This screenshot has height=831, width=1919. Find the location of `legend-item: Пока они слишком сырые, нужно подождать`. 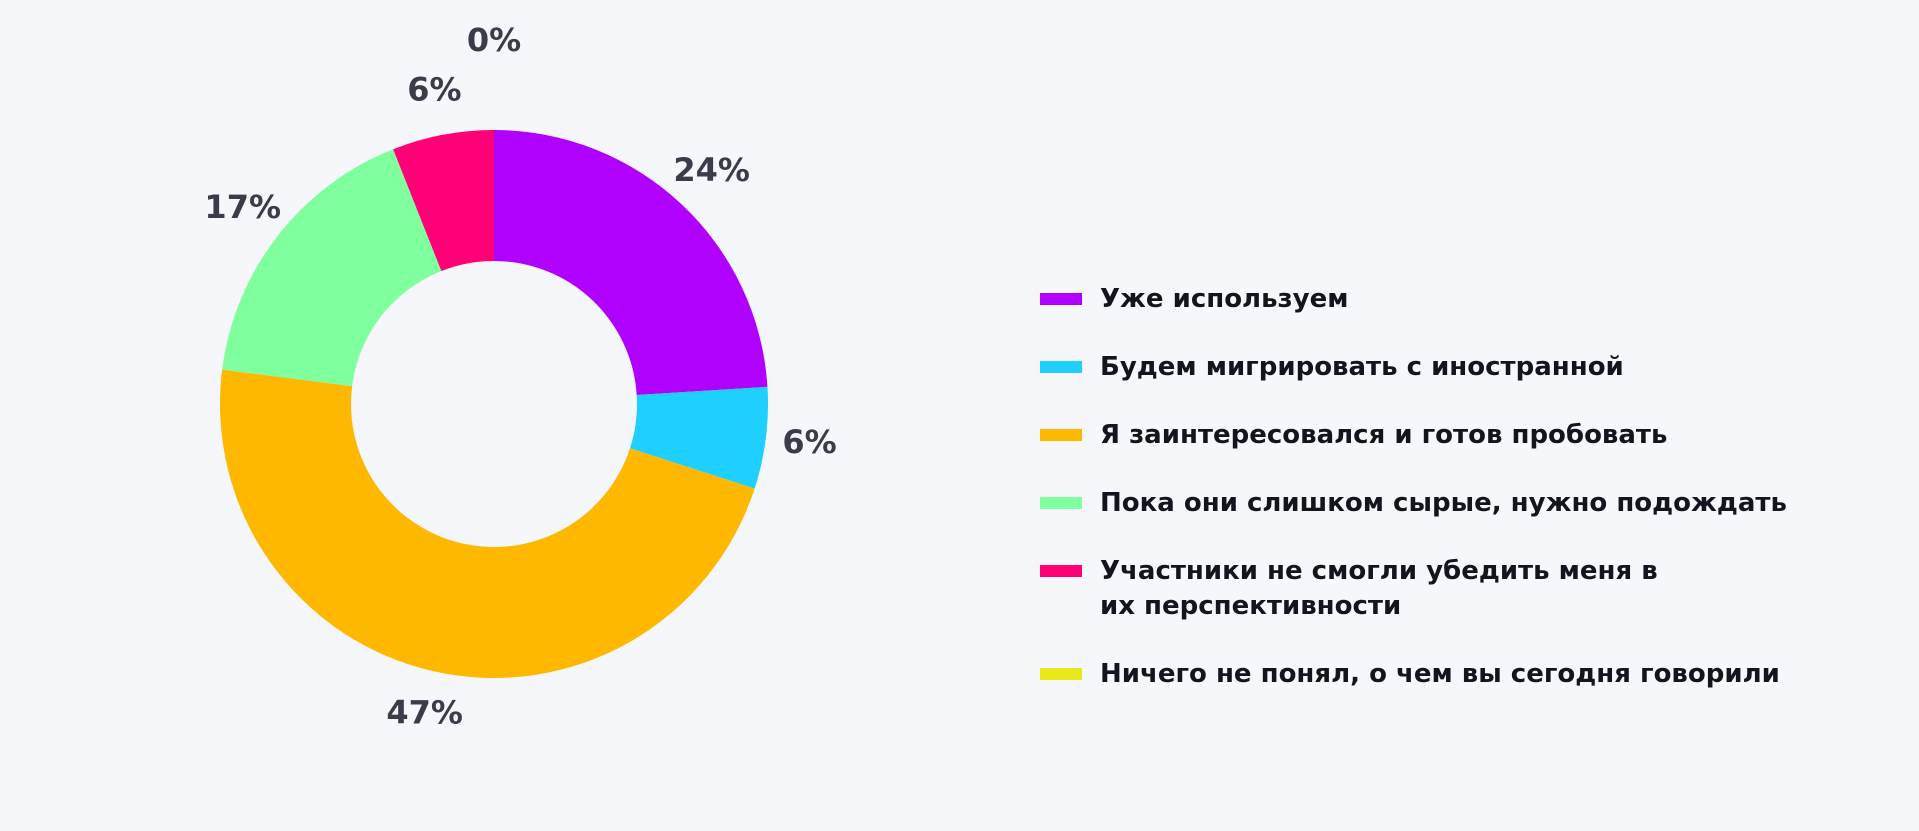

legend-item: Пока они слишком сырые, нужно подождать is located at coordinates (1413, 503).